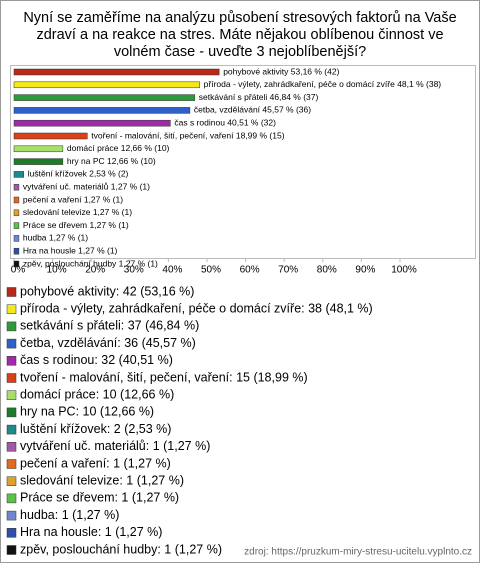 Image resolution: width=480 pixels, height=563 pixels. Describe the element at coordinates (70, 250) in the screenshot. I see `bar-label: Hra na housle 1,27 % (1)` at that location.